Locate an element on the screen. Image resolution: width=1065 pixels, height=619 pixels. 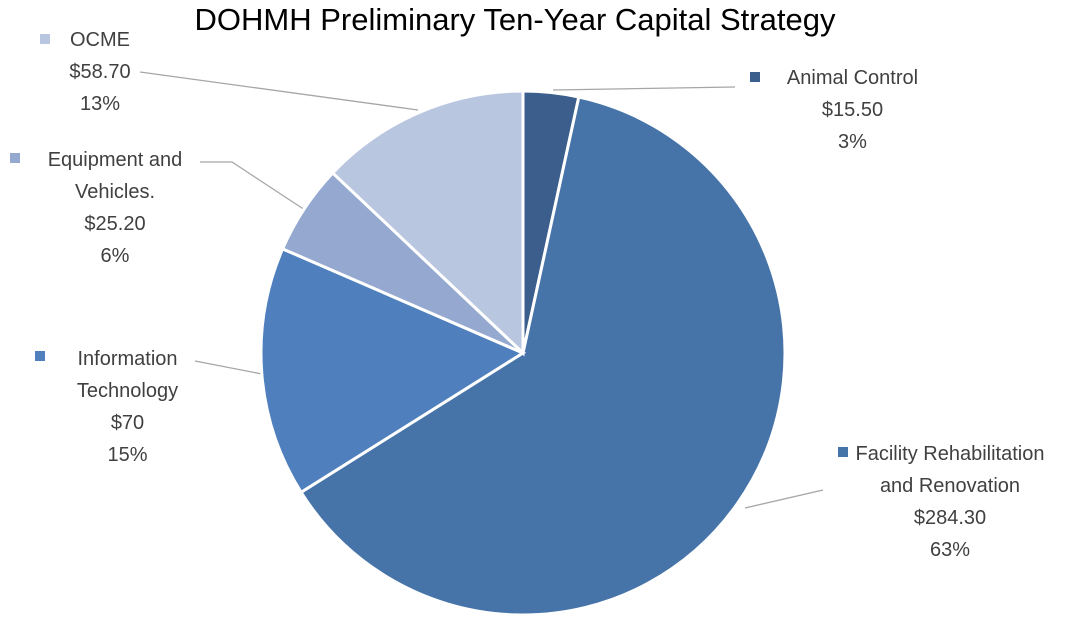
category-label: Equipment and Vehicles. is located at coordinates (115, 176).